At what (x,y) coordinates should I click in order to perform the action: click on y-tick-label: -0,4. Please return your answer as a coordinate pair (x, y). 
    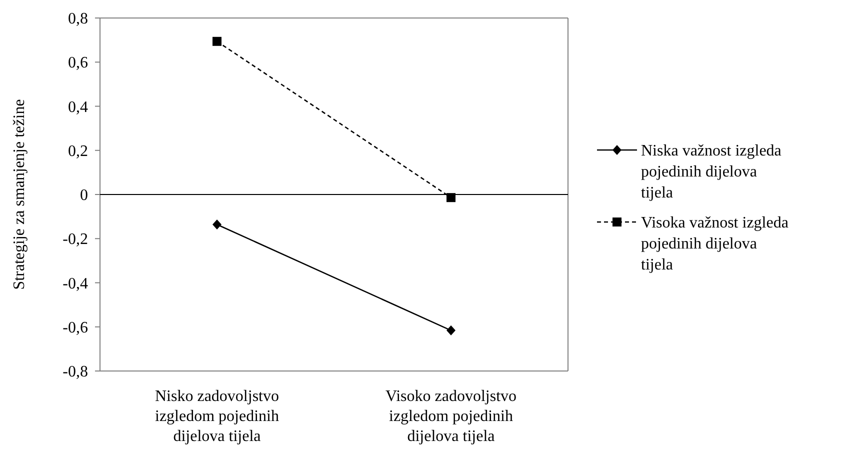
    Looking at the image, I should click on (75, 283).